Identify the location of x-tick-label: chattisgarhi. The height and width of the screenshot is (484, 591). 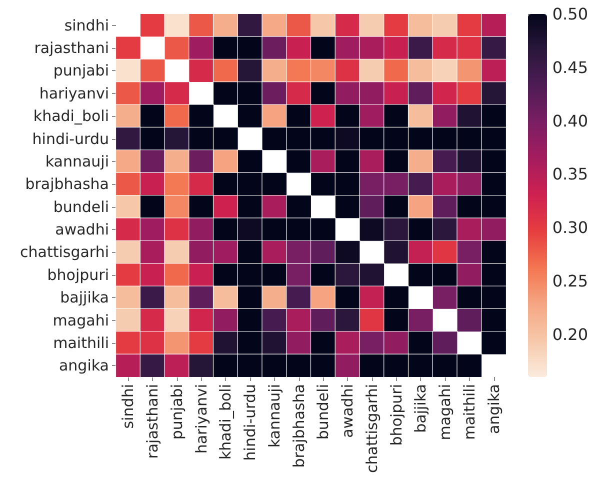
(371, 428).